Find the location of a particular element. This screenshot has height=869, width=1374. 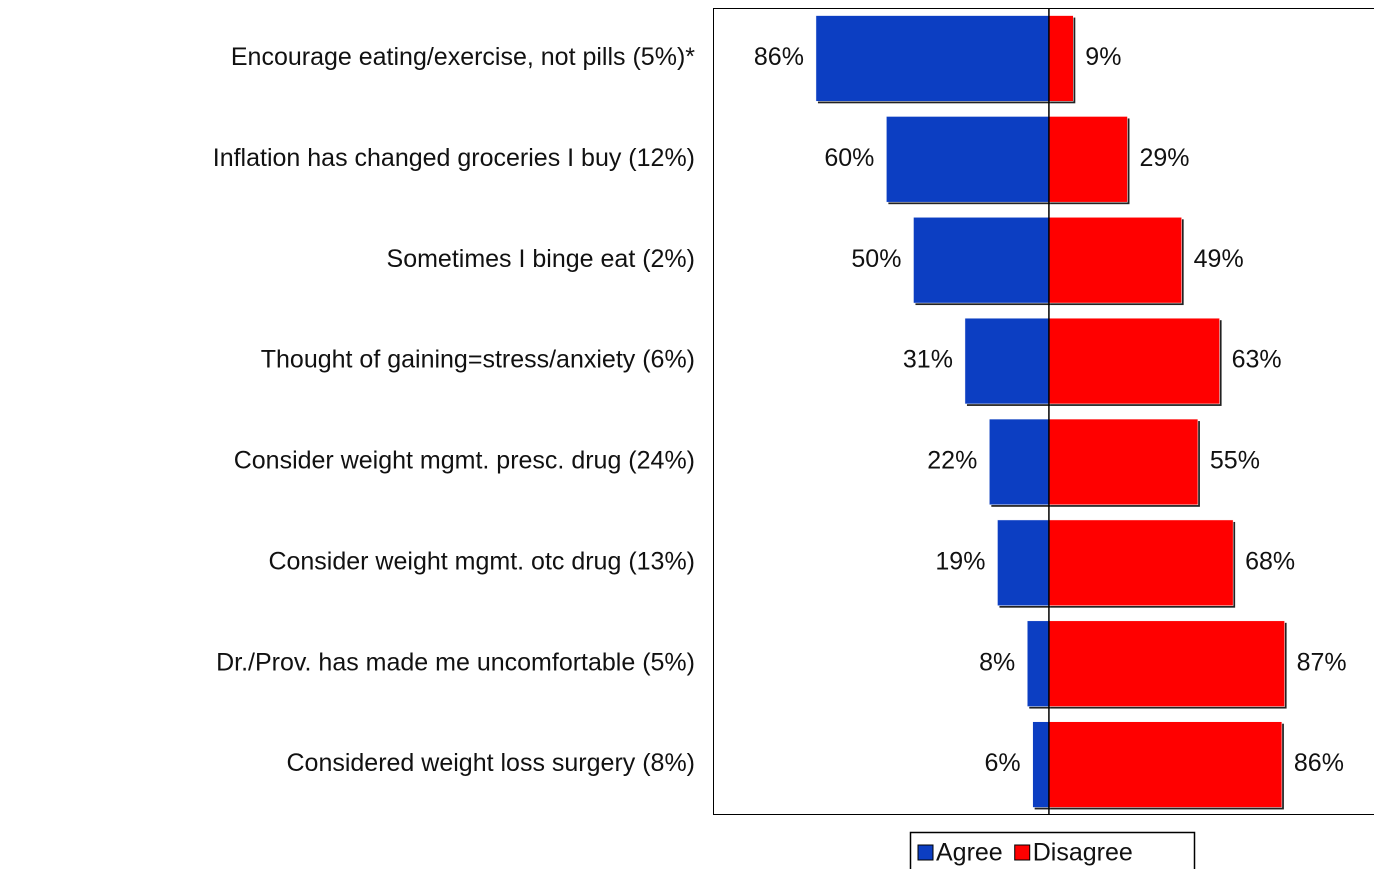

value-label: 49% is located at coordinates (1219, 259).